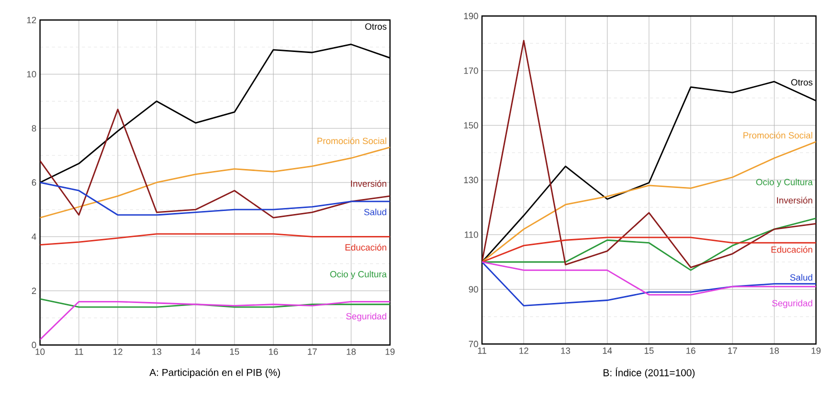 The width and height of the screenshot is (831, 404). Describe the element at coordinates (34, 345) in the screenshot. I see `y-tick-label: 0` at that location.